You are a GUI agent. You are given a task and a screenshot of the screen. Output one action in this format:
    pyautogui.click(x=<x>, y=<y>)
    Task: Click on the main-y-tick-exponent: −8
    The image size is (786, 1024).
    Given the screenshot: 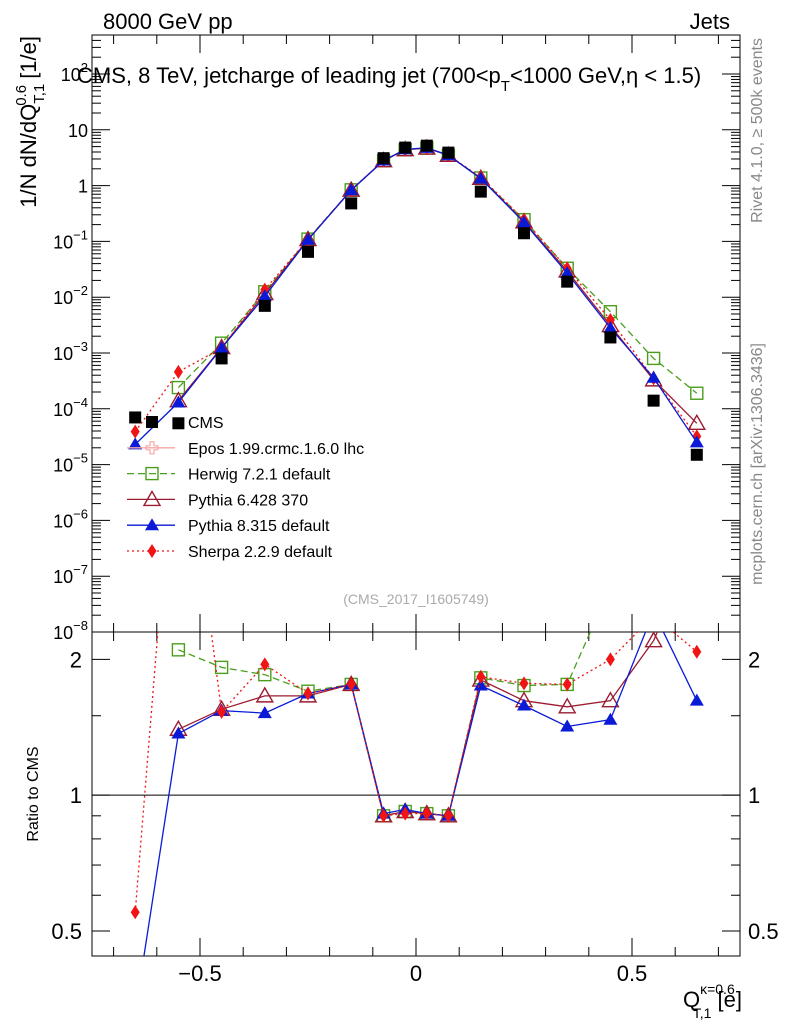 What is the action you would take?
    pyautogui.click(x=80, y=625)
    